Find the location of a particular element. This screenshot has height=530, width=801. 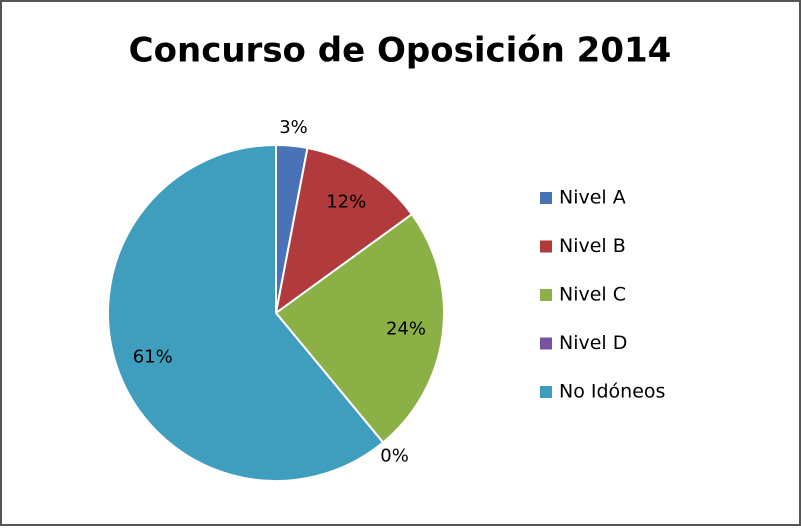

data-label: 24% is located at coordinates (406, 328).